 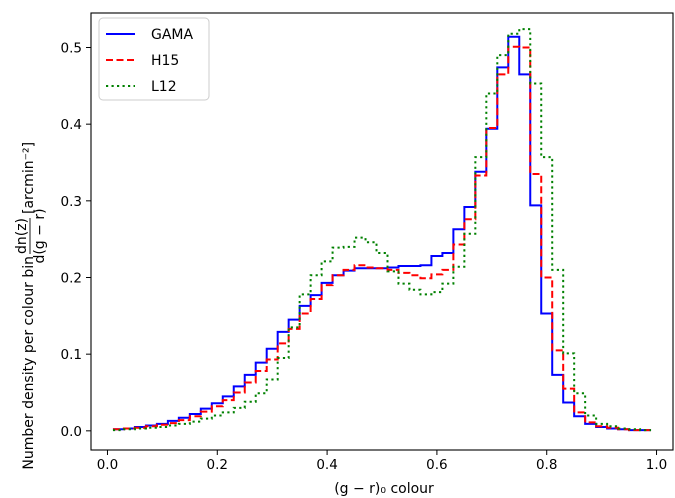 What do you see at coordinates (76, 240) in the screenshot?
I see `y-axis: 0.0 0.1 0.2 0.3 0.4 0.5` at bounding box center [76, 240].